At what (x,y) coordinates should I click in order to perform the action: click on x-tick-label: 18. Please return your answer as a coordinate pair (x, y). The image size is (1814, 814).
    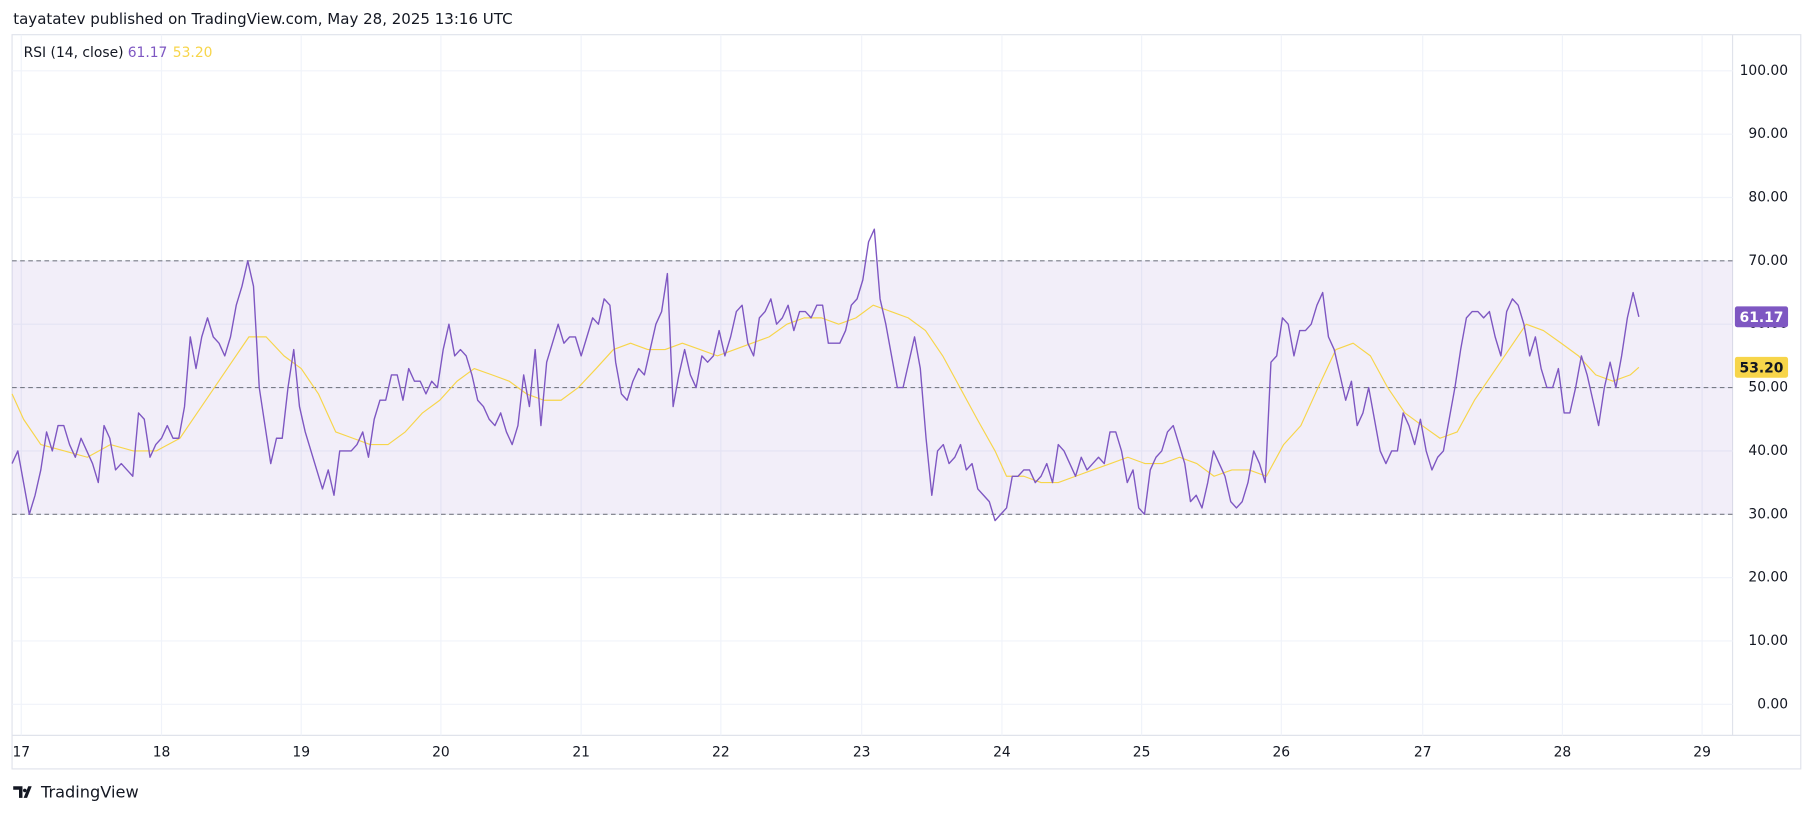
    Looking at the image, I should click on (162, 753).